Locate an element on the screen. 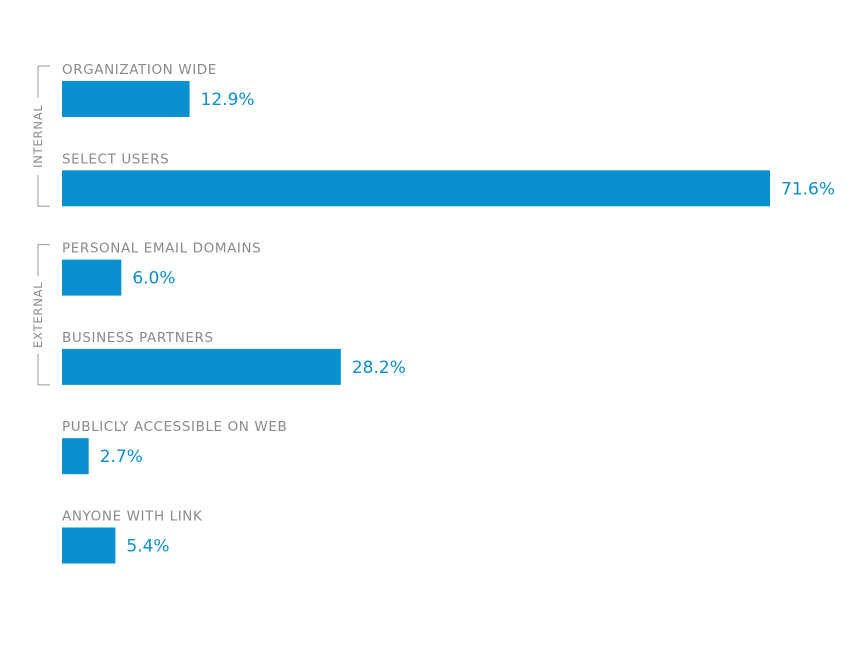 This screenshot has width=850, height=657. group-bracket: EXTERNAL is located at coordinates (40, 315).